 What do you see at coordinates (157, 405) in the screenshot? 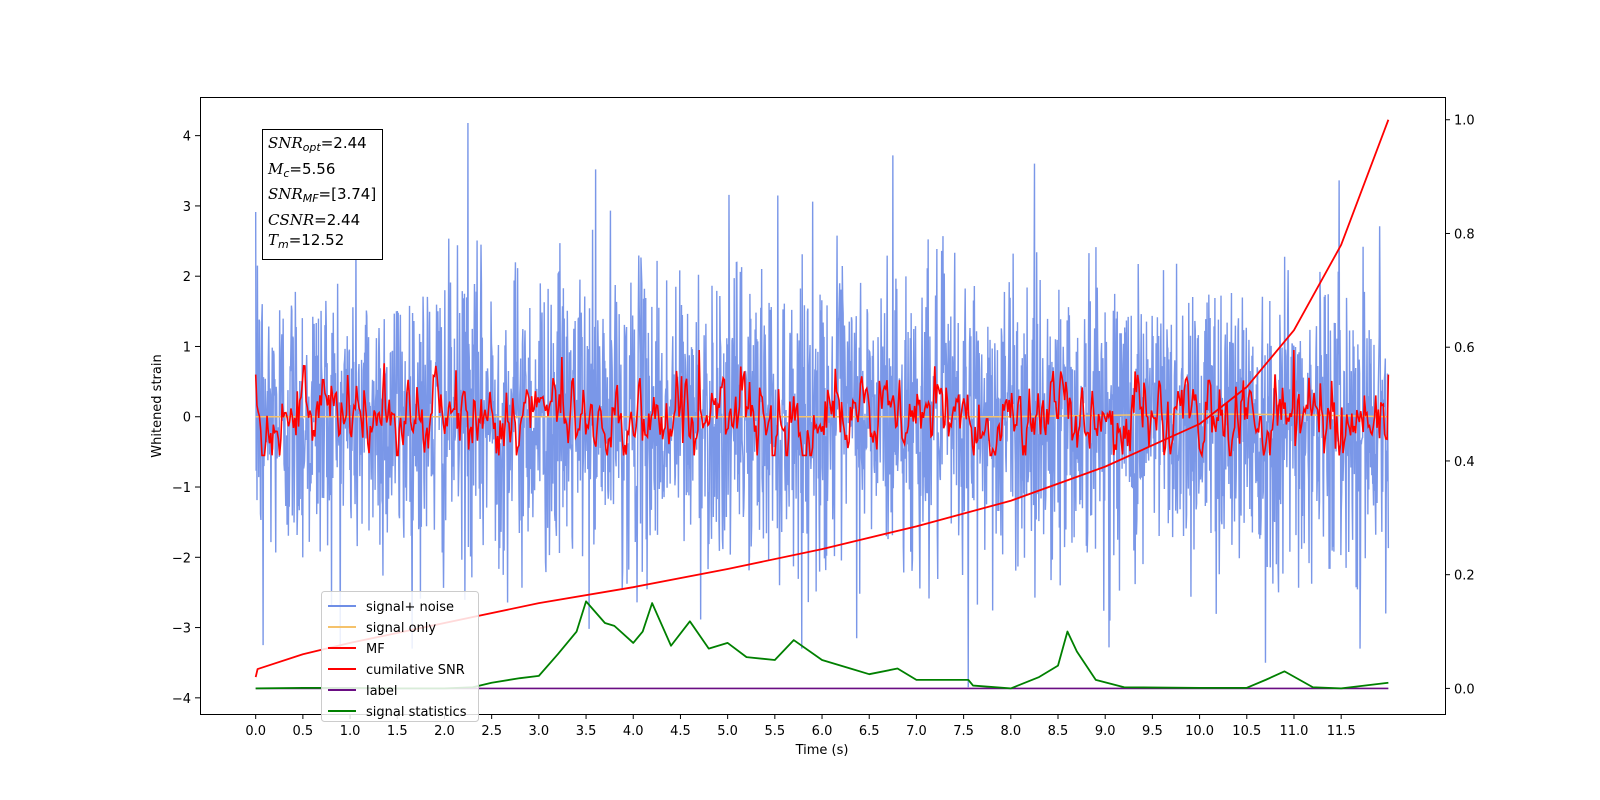
I see `y-axis-label: Whitened strain` at bounding box center [157, 405].